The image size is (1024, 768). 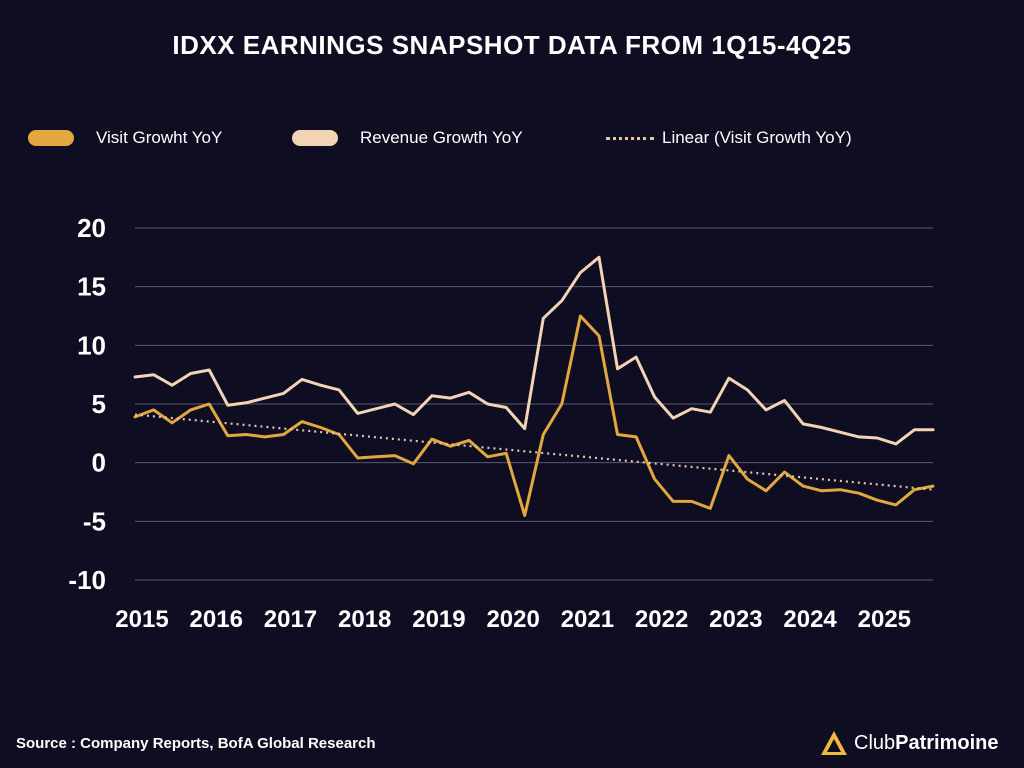 What do you see at coordinates (91, 287) in the screenshot?
I see `y-tick-label: 15` at bounding box center [91, 287].